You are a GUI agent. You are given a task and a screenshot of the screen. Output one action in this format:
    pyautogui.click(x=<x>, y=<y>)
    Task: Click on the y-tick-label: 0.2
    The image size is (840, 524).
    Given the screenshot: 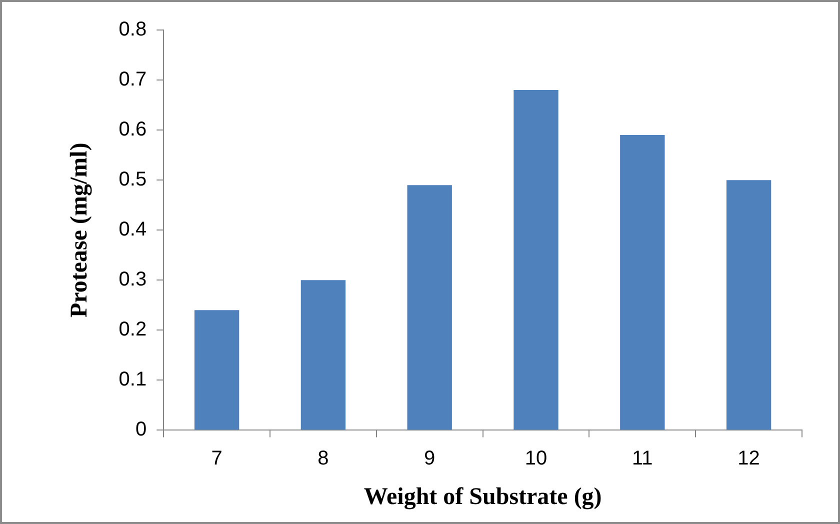 What is the action you would take?
    pyautogui.click(x=132, y=329)
    